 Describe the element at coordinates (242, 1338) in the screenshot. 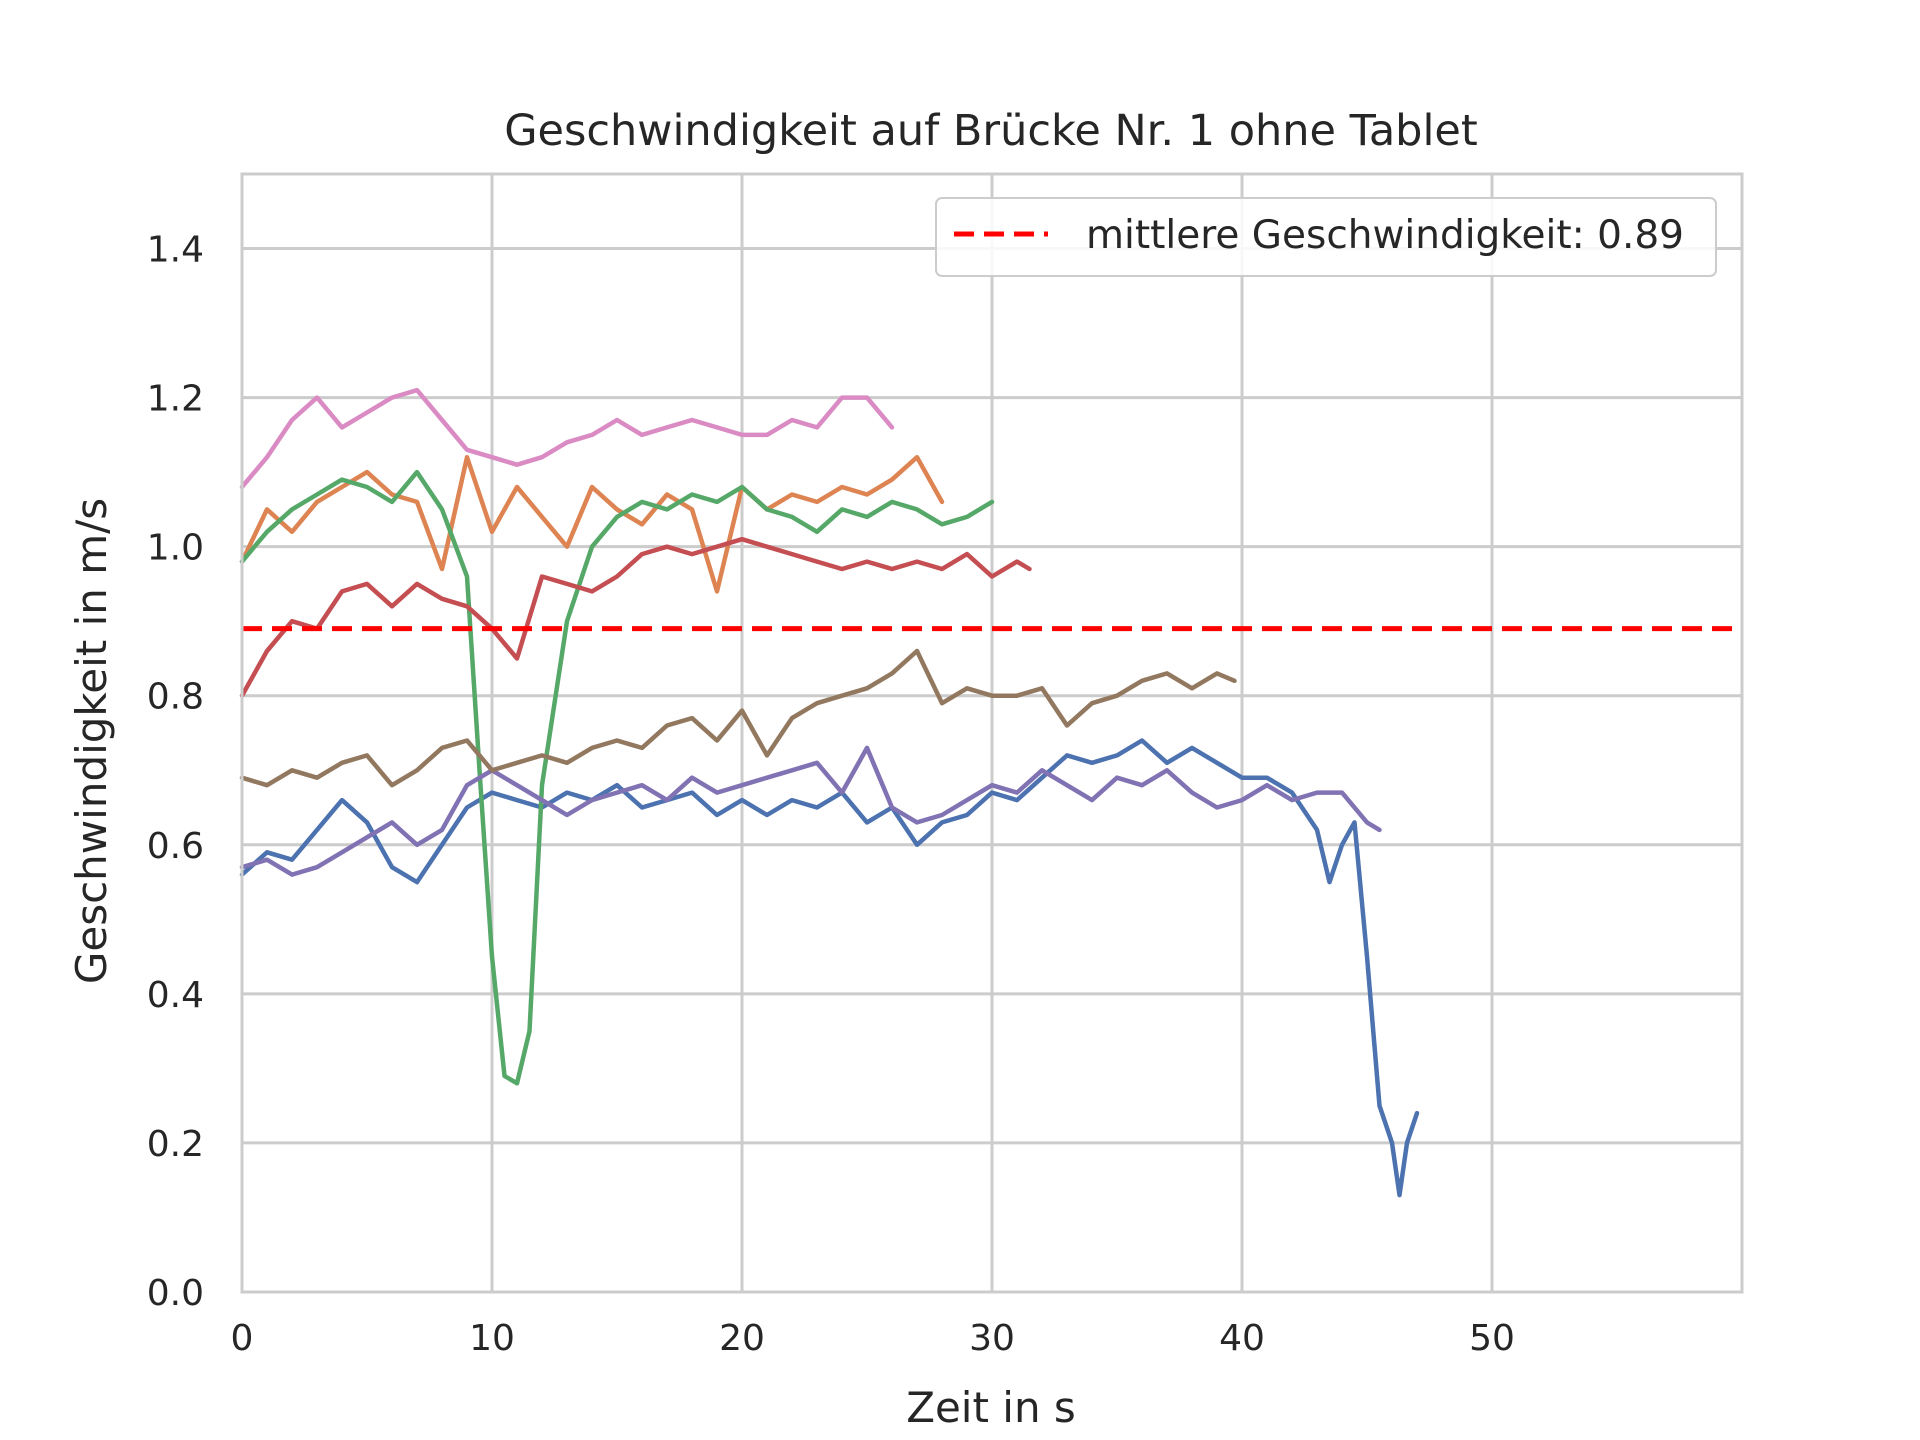

I see `x-tick-label: 0` at that location.